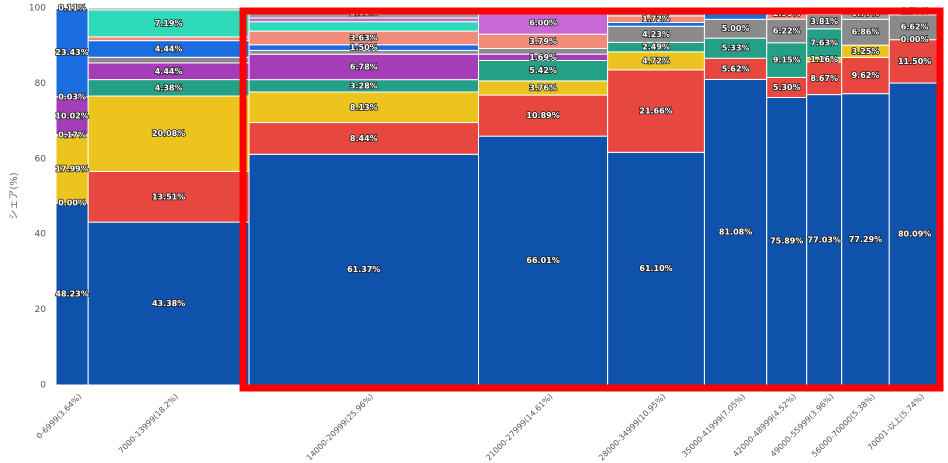  I want to click on segment-label: 17.99%, so click(71, 169).